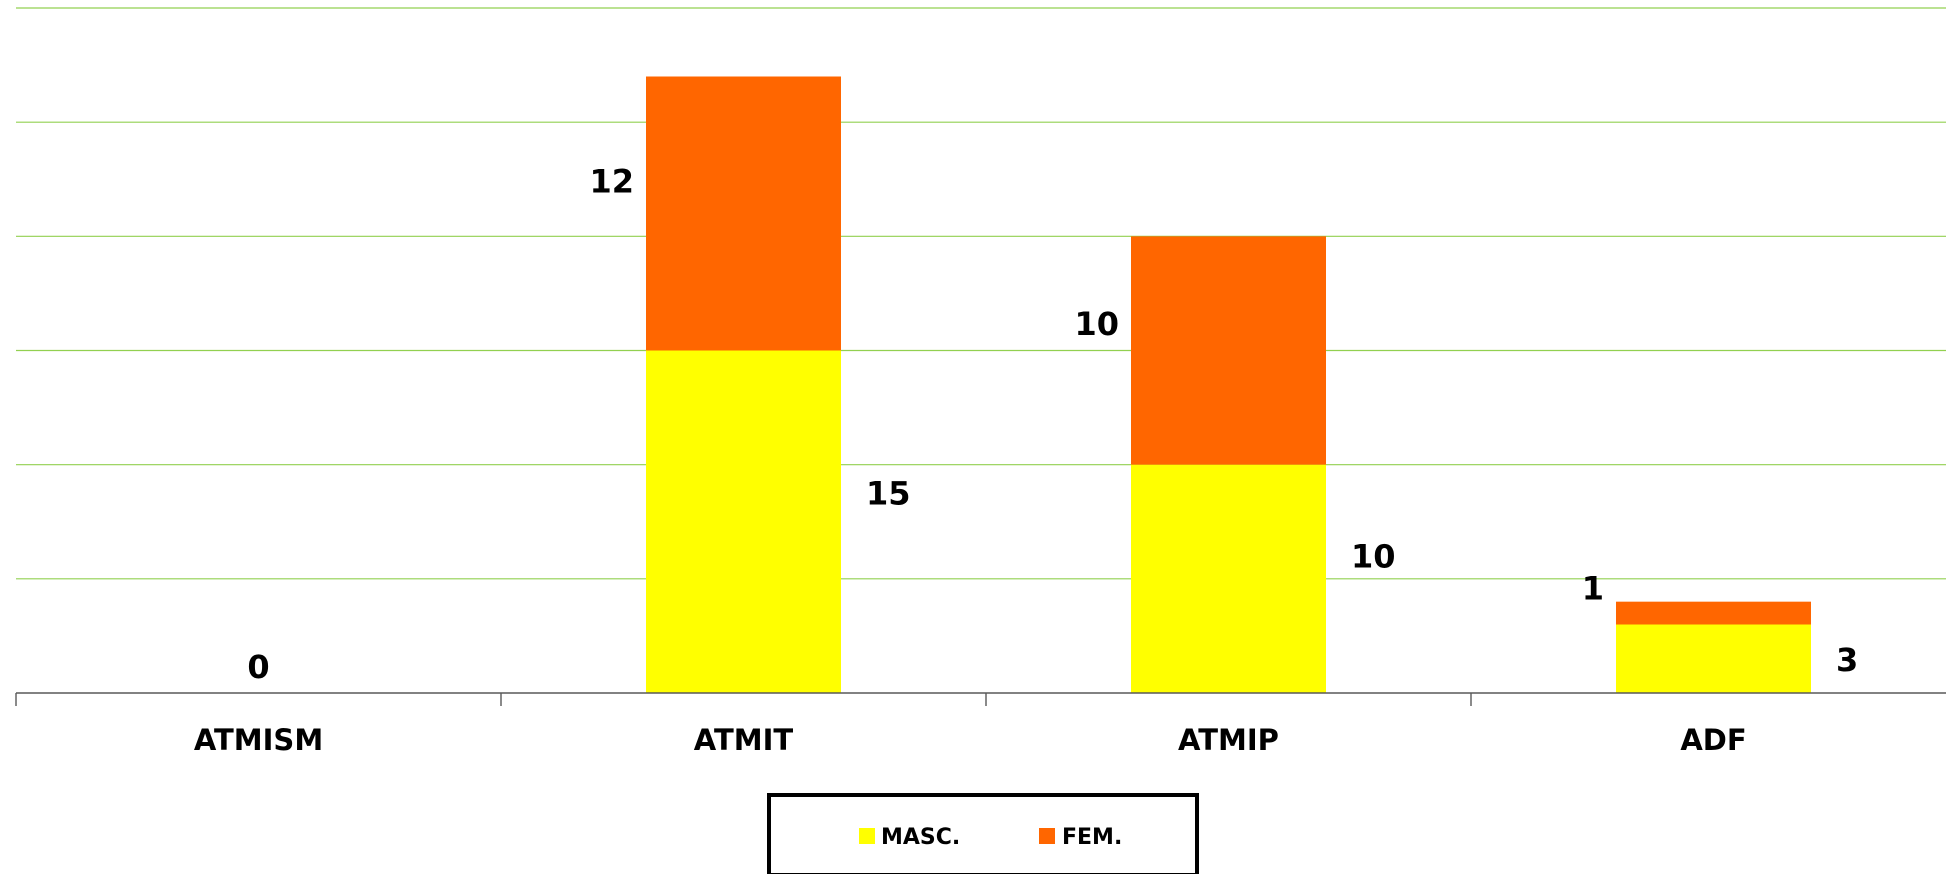 The width and height of the screenshot is (1946, 874). What do you see at coordinates (1092, 837) in the screenshot?
I see `legend-label-fem: FEM.` at bounding box center [1092, 837].